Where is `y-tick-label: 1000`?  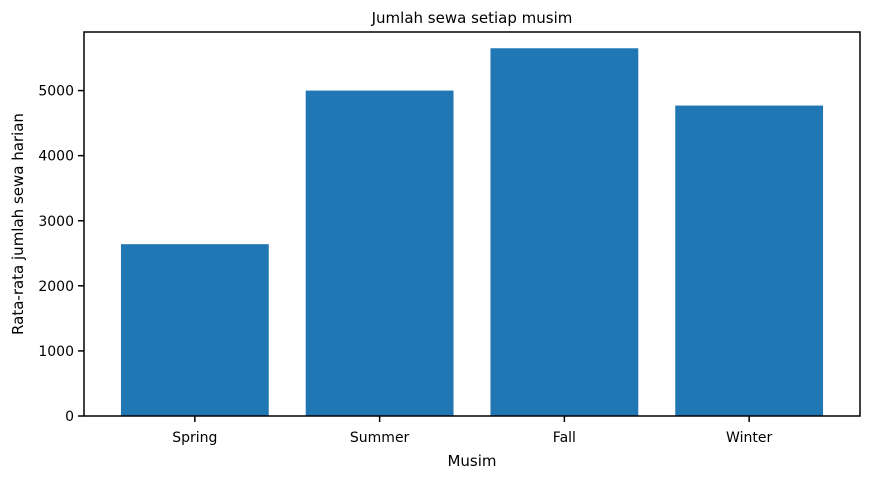
y-tick-label: 1000 is located at coordinates (56, 352).